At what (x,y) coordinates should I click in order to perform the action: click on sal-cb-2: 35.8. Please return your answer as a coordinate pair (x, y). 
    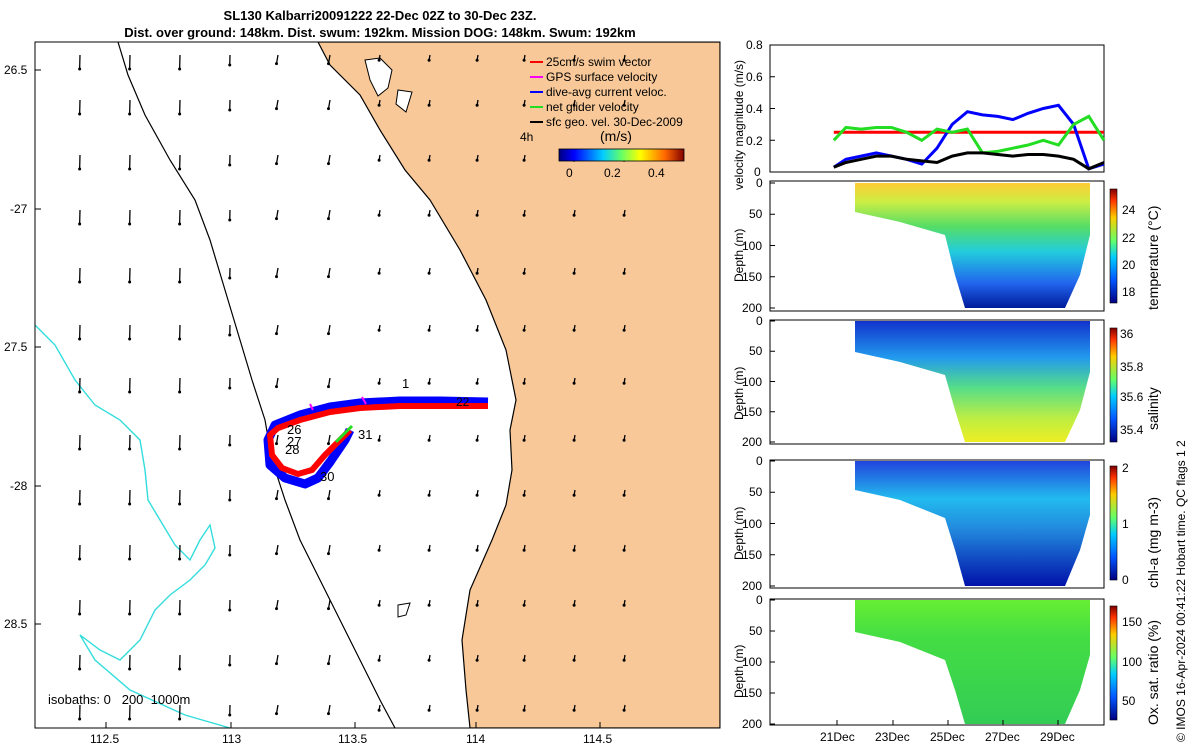
    Looking at the image, I should click on (1132, 367).